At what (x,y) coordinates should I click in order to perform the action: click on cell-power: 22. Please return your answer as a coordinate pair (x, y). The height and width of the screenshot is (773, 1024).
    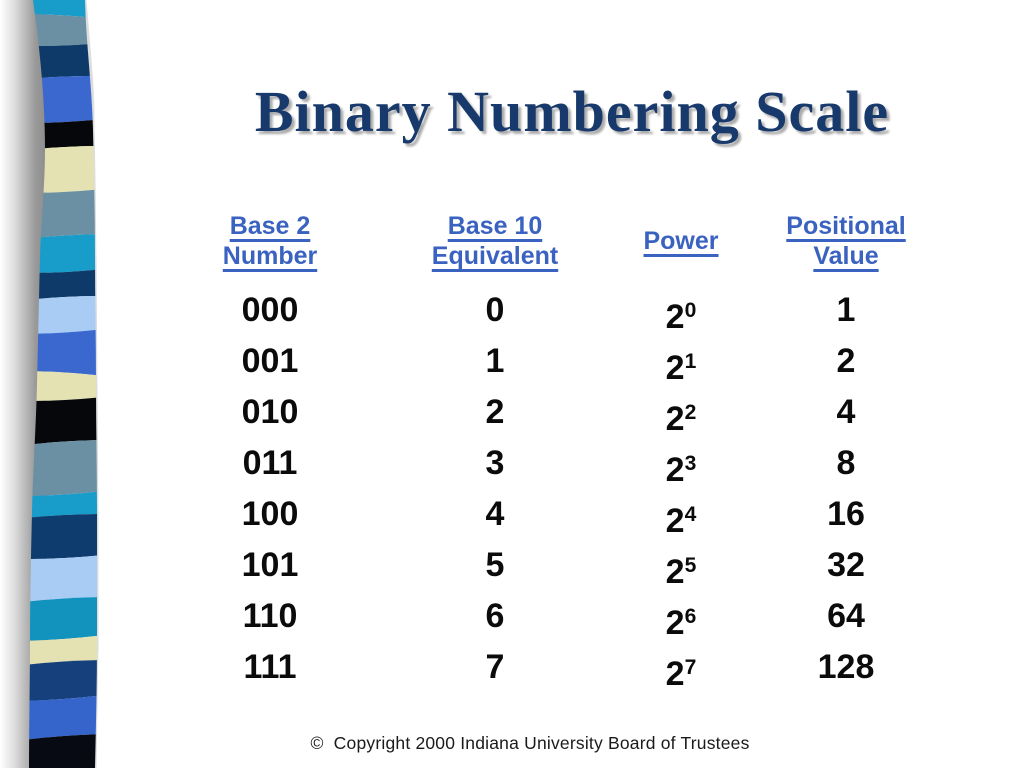
    Looking at the image, I should click on (681, 416).